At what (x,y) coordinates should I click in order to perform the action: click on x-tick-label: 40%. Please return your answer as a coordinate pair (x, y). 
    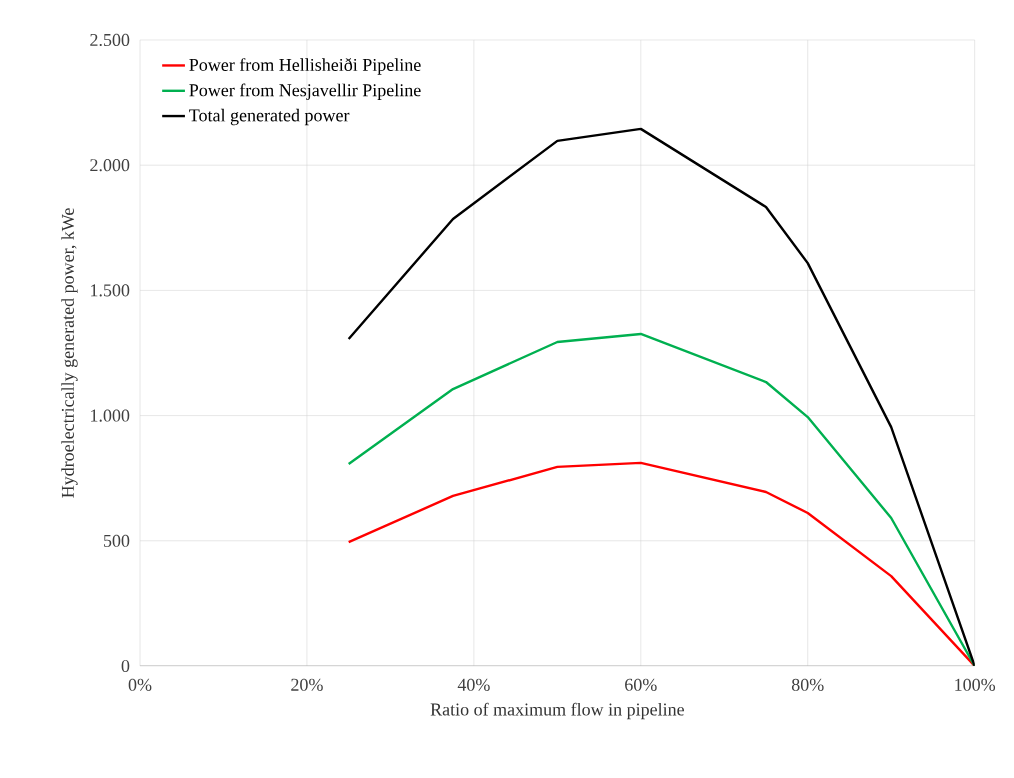
    Looking at the image, I should click on (473, 684).